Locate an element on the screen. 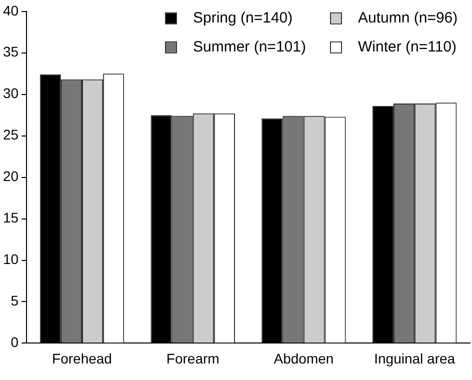 This screenshot has height=380, width=472. y-tick-label: 0 is located at coordinates (14, 342).